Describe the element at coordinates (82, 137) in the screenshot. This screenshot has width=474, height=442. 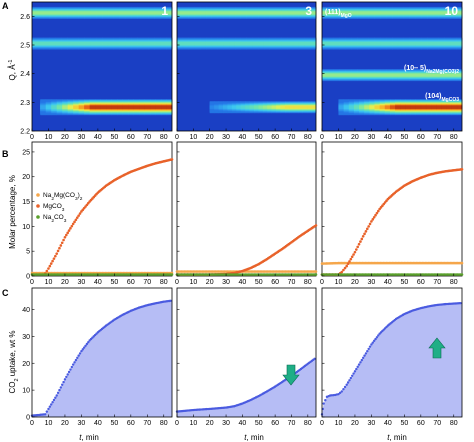
I see `x-tick-label-a-0-3: 30` at that location.